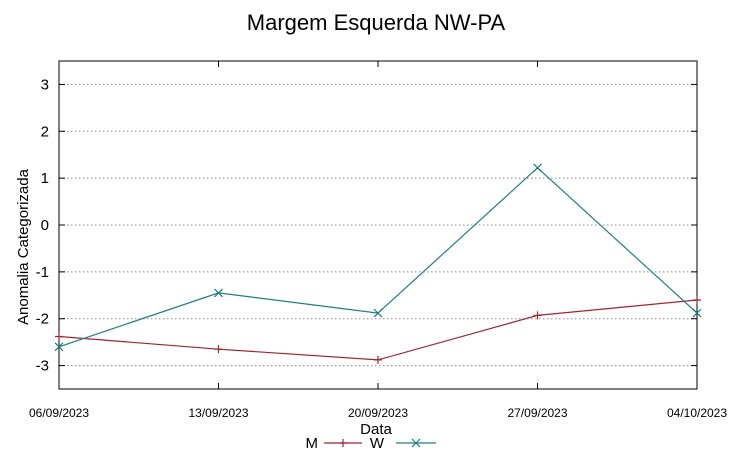 This screenshot has height=463, width=753. I want to click on legend-label: W, so click(377, 443).